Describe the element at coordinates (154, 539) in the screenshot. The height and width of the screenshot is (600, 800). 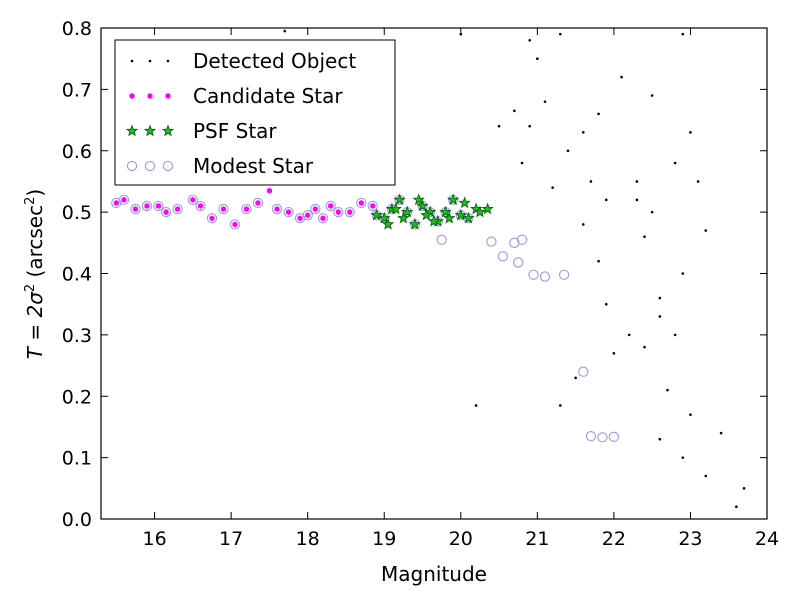
I see `x-tick-label: 16` at that location.